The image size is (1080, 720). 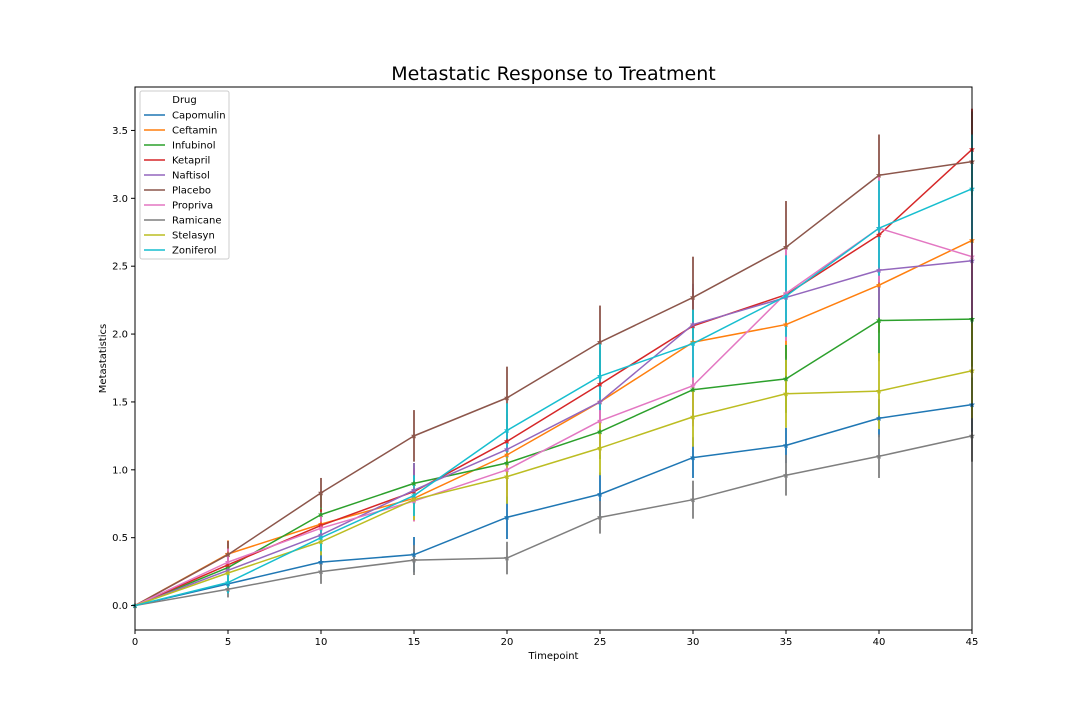 What do you see at coordinates (786, 642) in the screenshot?
I see `x-tick-label: 35` at bounding box center [786, 642].